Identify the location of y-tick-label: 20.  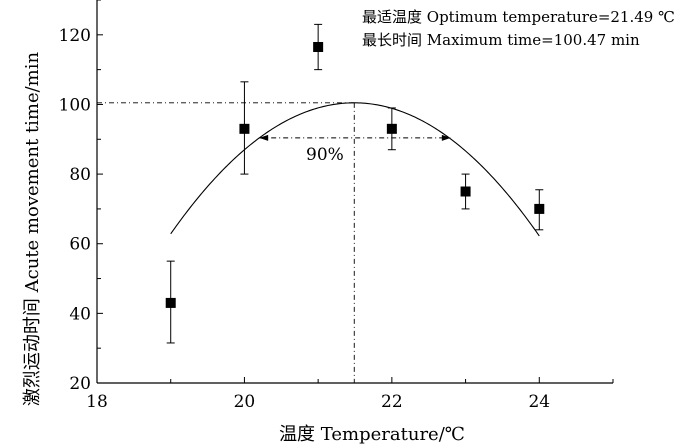
(80, 384).